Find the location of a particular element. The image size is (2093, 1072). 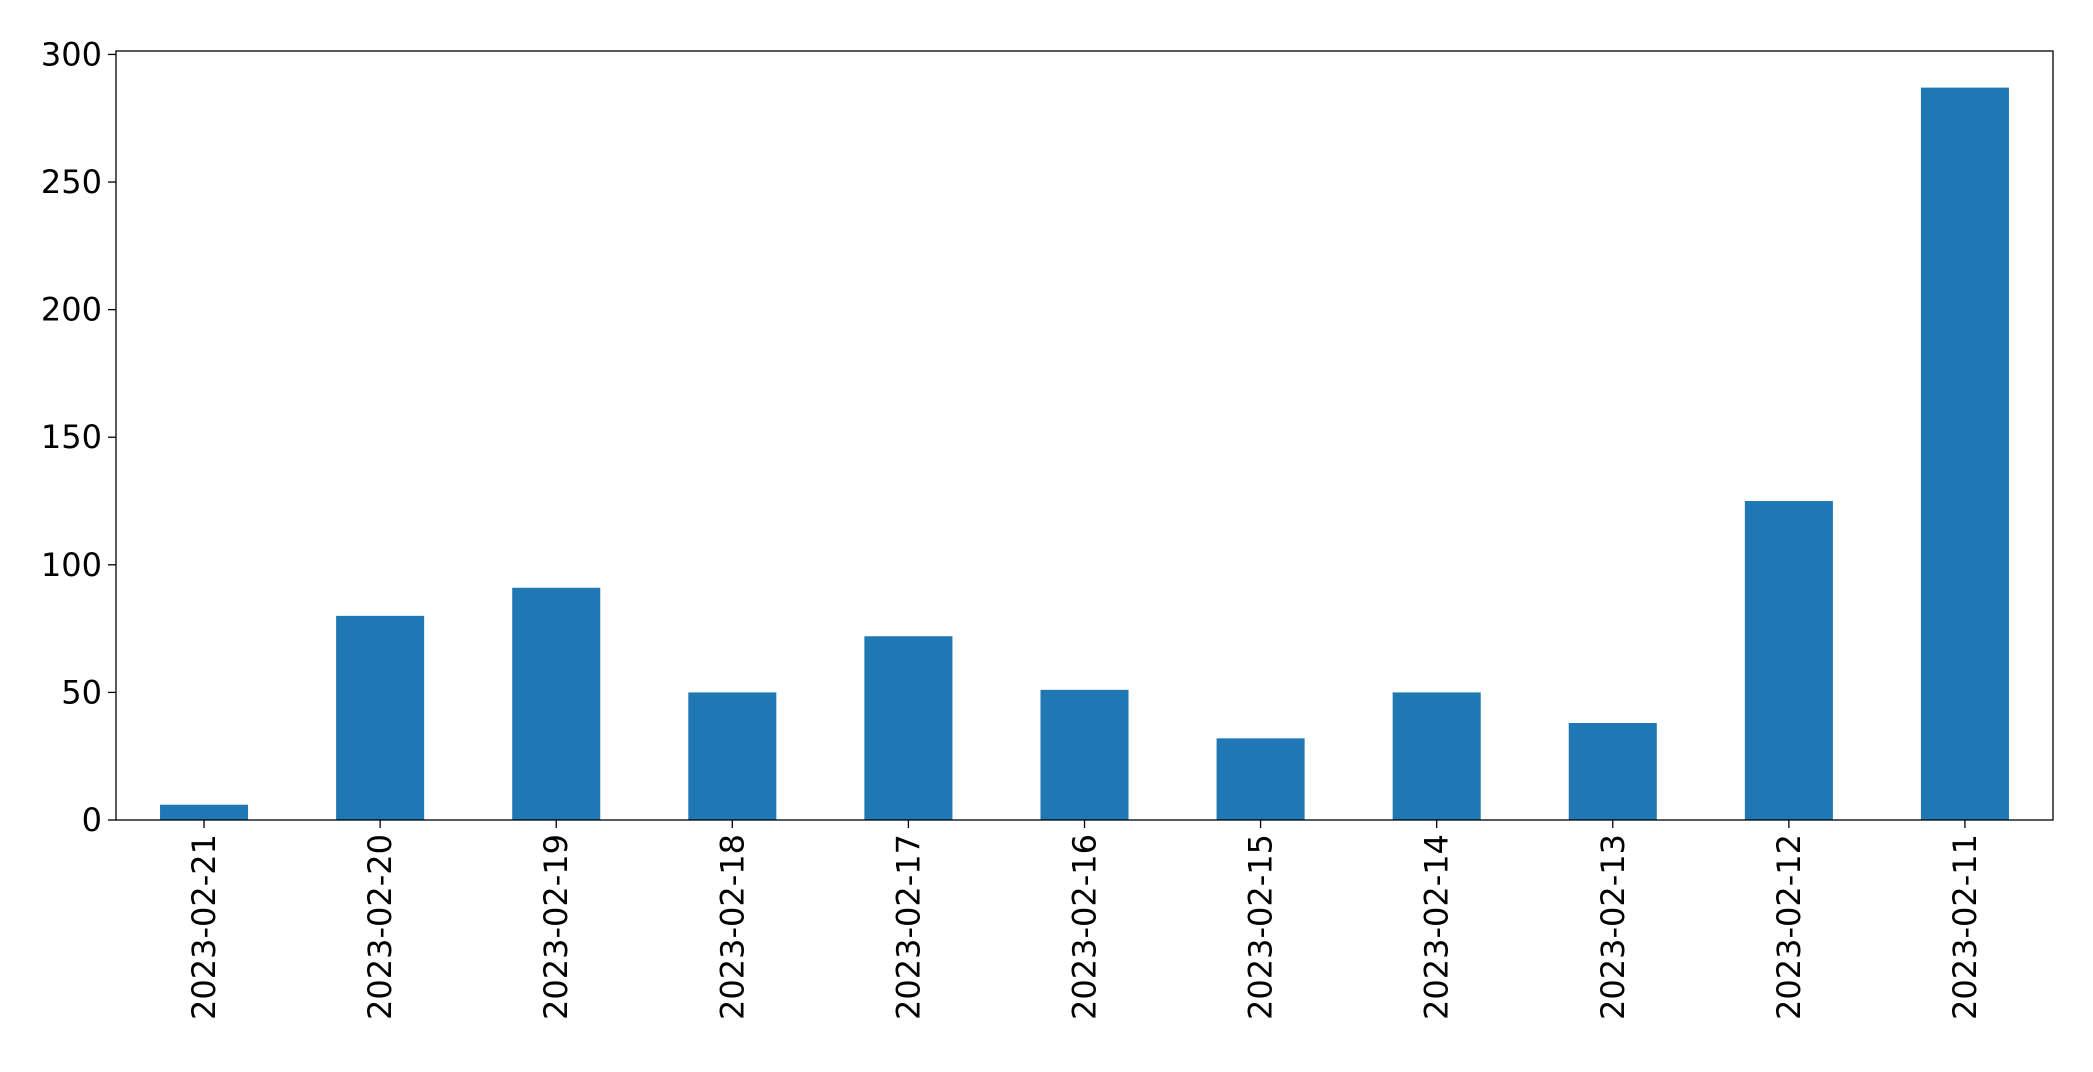

x-tick-label: 2023-02-13 is located at coordinates (1613, 927).